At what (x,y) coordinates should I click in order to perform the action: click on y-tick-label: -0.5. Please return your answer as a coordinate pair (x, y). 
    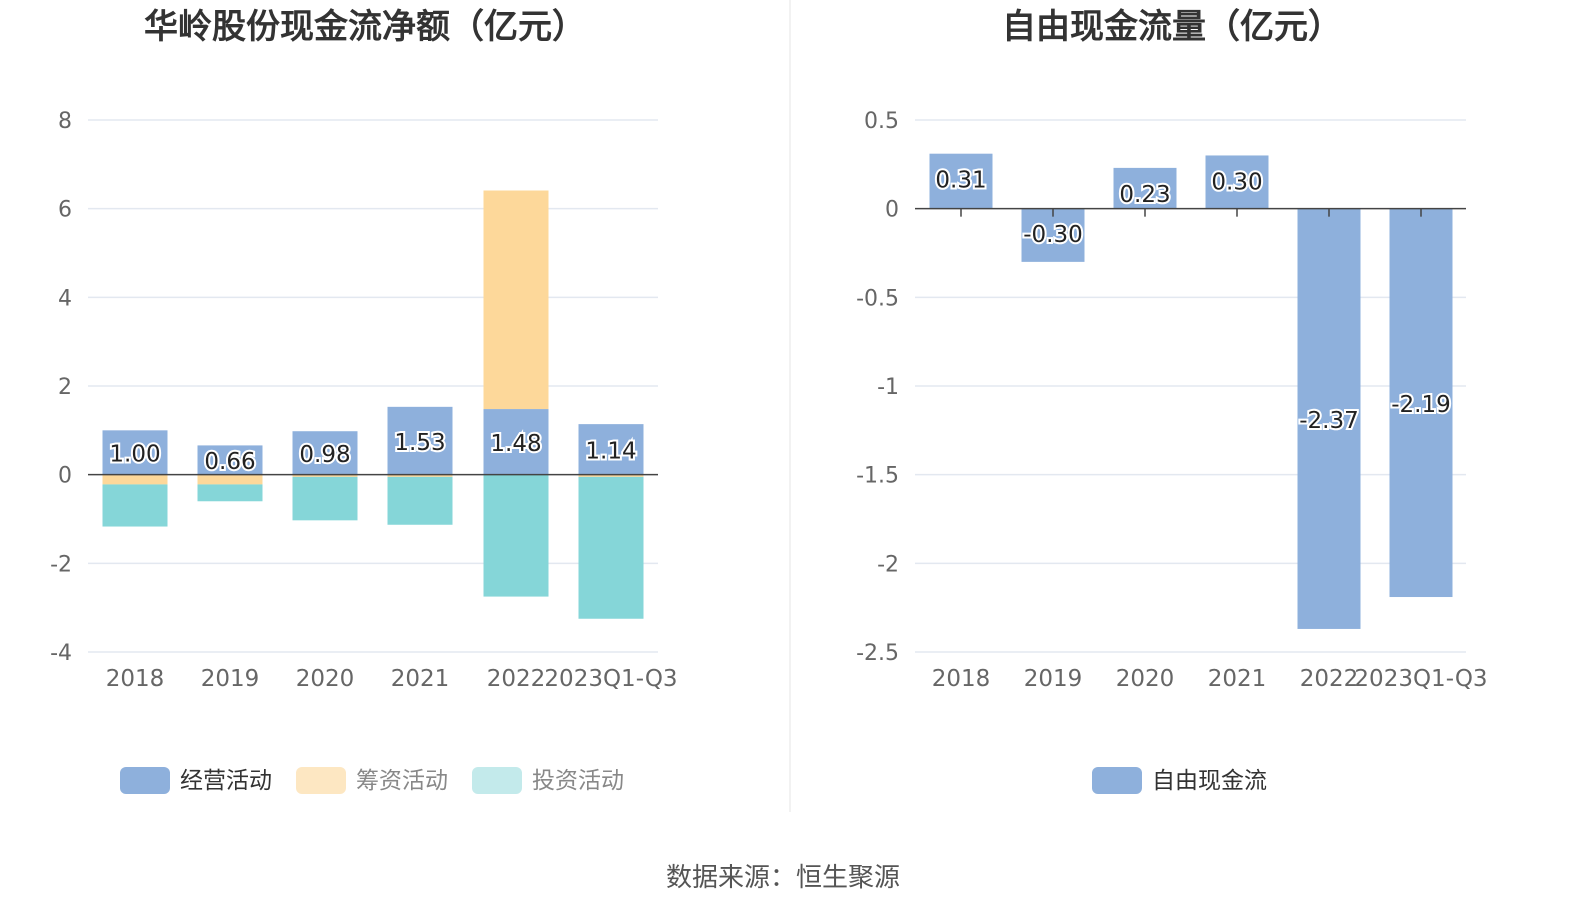
    Looking at the image, I should click on (877, 298).